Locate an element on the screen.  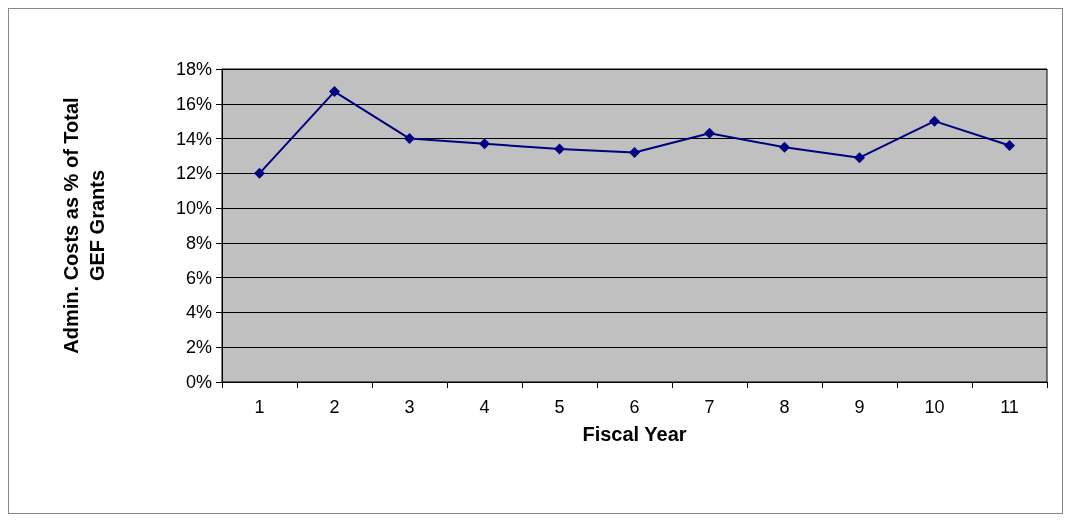
x-tick-label: 7 is located at coordinates (709, 407).